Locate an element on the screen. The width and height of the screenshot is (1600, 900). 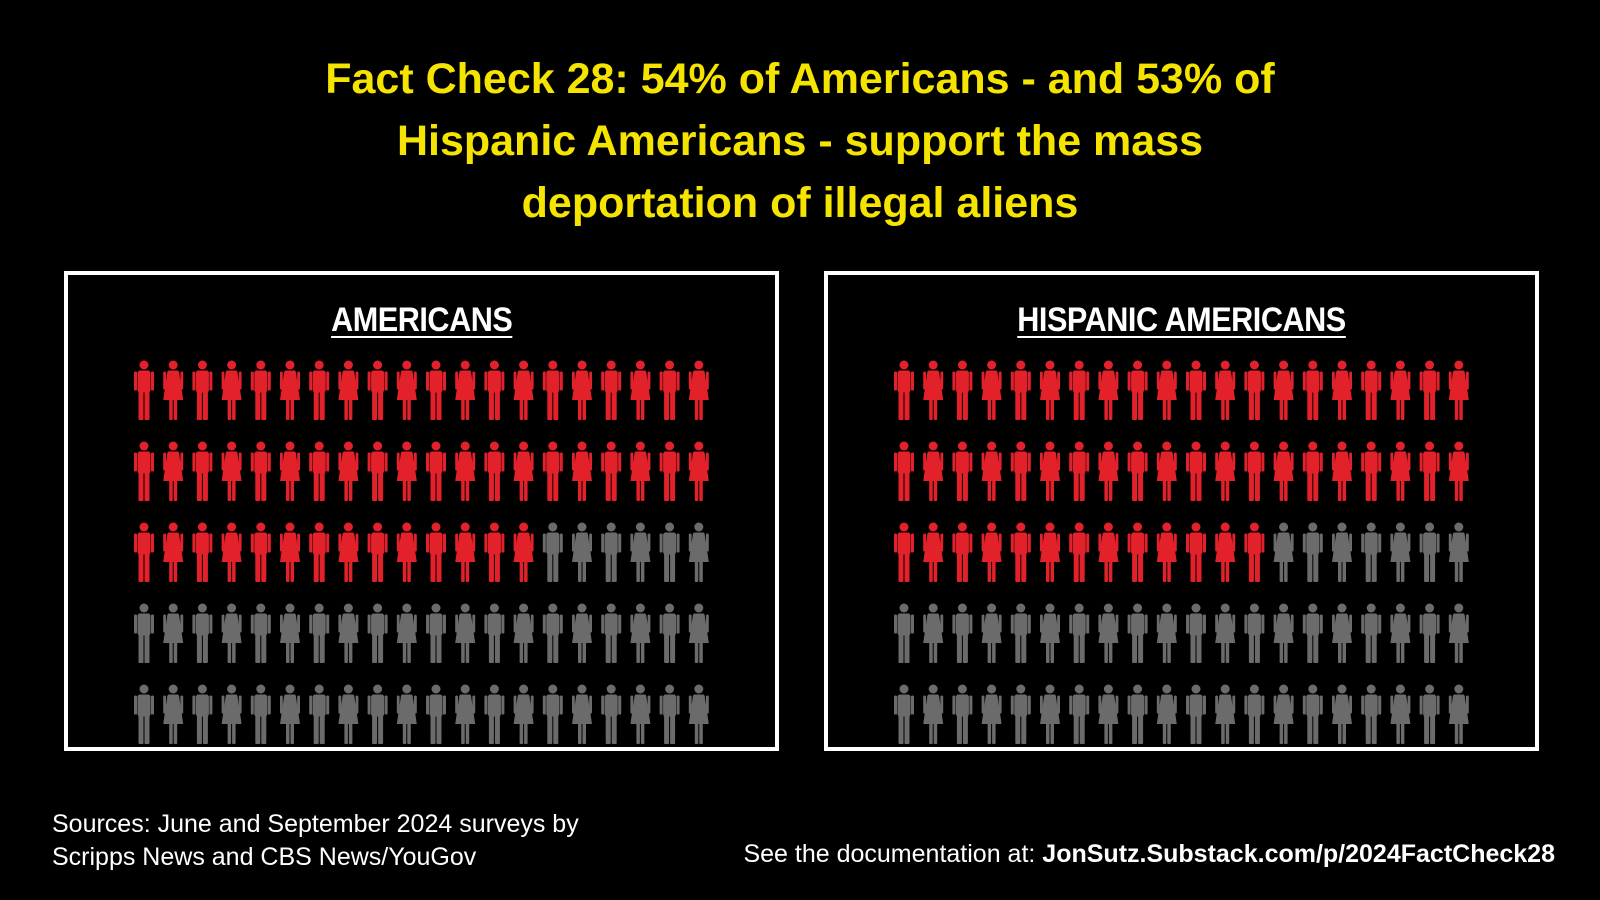
americans-man-icon-79-other is located at coordinates (669, 633).